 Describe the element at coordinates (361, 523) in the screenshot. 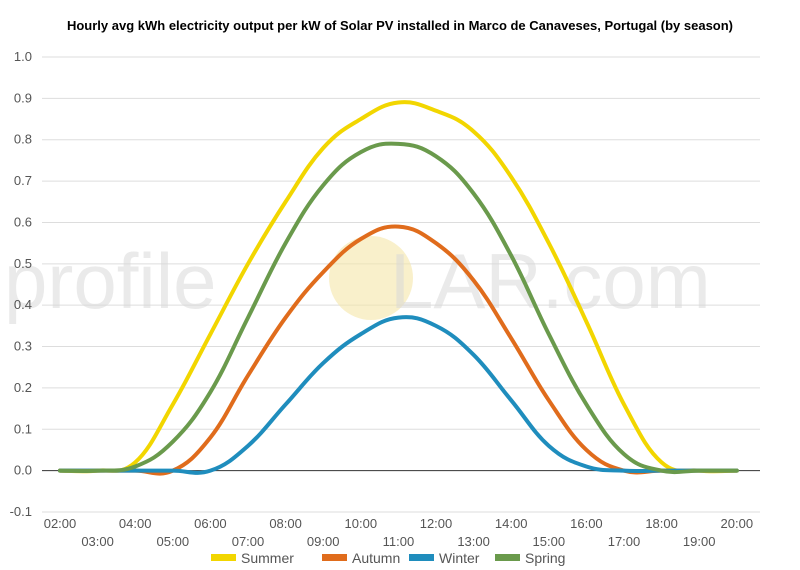

I see `x-tick-label: 10:00` at that location.